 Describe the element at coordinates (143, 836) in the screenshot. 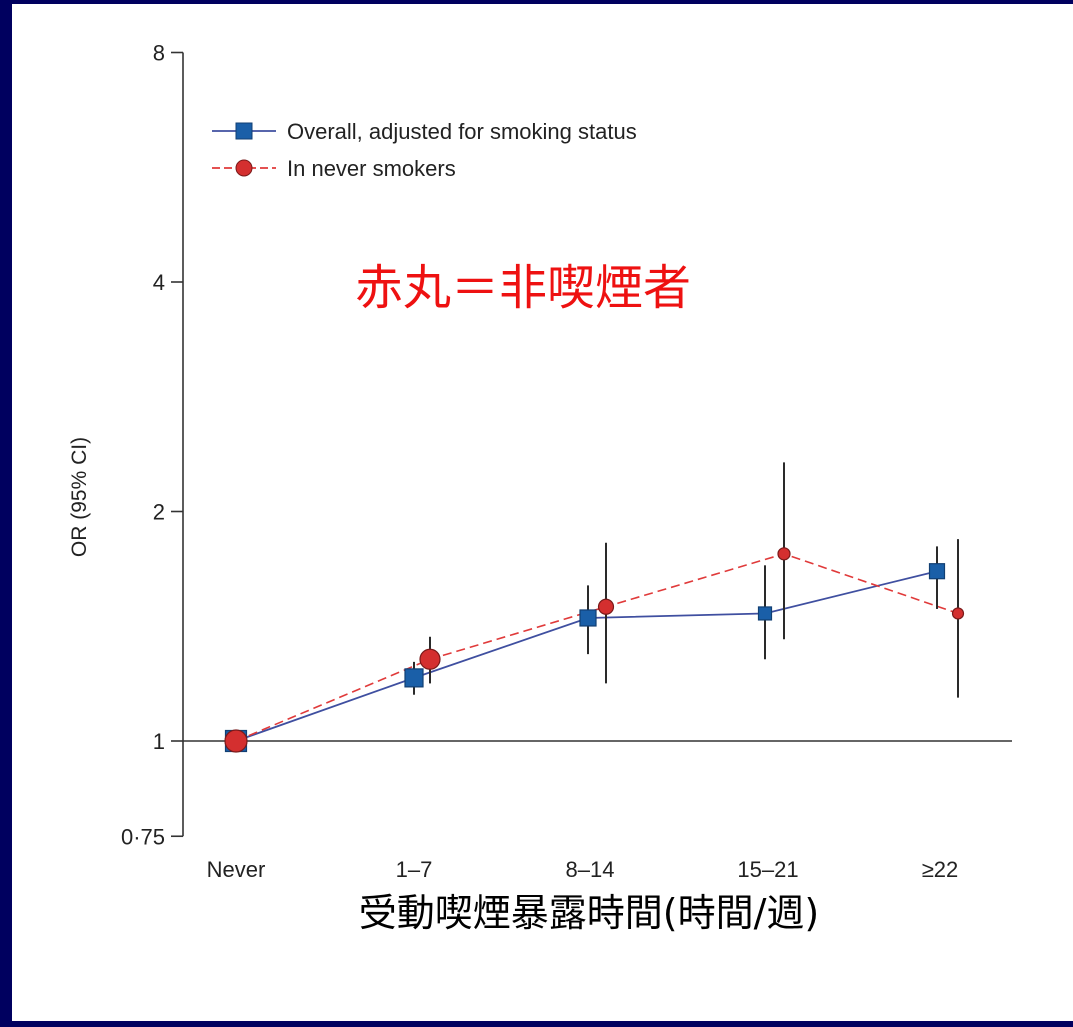

I see `y-tick-label: 0·75` at that location.